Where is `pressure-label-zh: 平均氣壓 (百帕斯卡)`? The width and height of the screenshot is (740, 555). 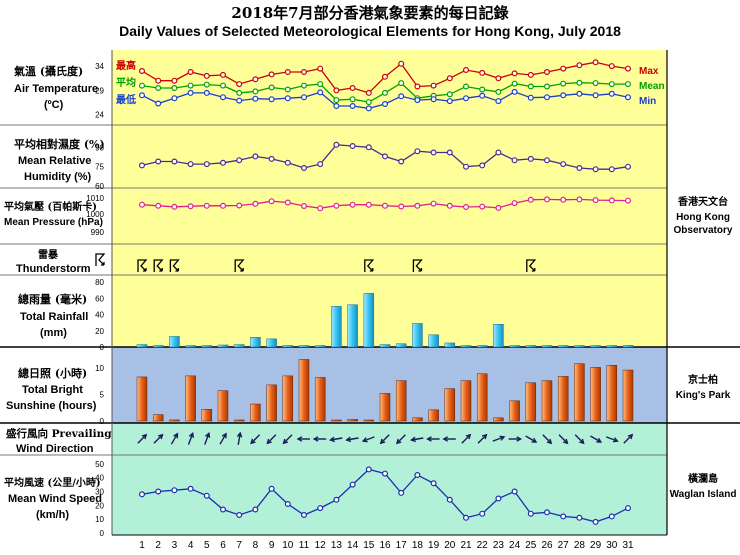 pressure-label-zh: 平均氣壓 (百帕斯卡) is located at coordinates (50, 206).